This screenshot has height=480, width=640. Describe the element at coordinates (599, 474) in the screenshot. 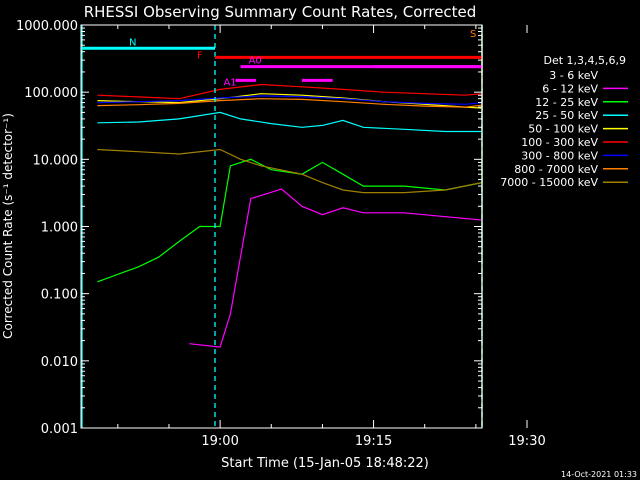

I see `timestamp: 14-Oct-2021 01:33` at that location.